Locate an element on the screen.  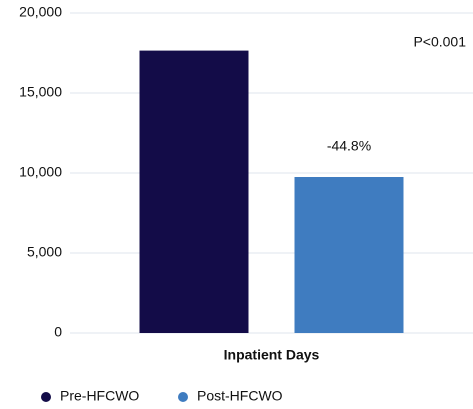
legend-label: Post-HFCWO is located at coordinates (240, 396).